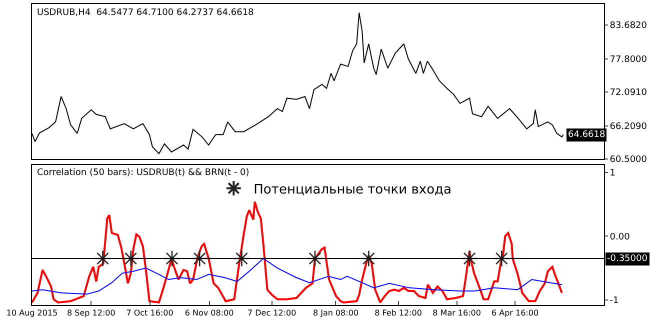 This screenshot has height=323, width=650. I want to click on x-tick-label: 6 Apr 16:00, so click(515, 313).